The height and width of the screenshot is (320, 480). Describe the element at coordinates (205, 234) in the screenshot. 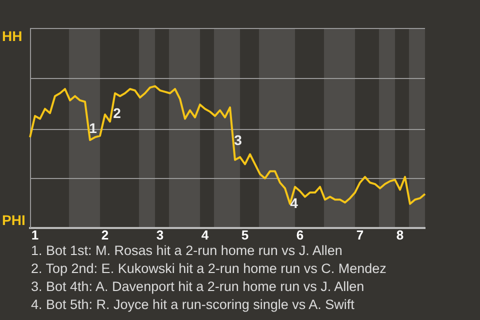

I see `x-tick-label: 4` at that location.